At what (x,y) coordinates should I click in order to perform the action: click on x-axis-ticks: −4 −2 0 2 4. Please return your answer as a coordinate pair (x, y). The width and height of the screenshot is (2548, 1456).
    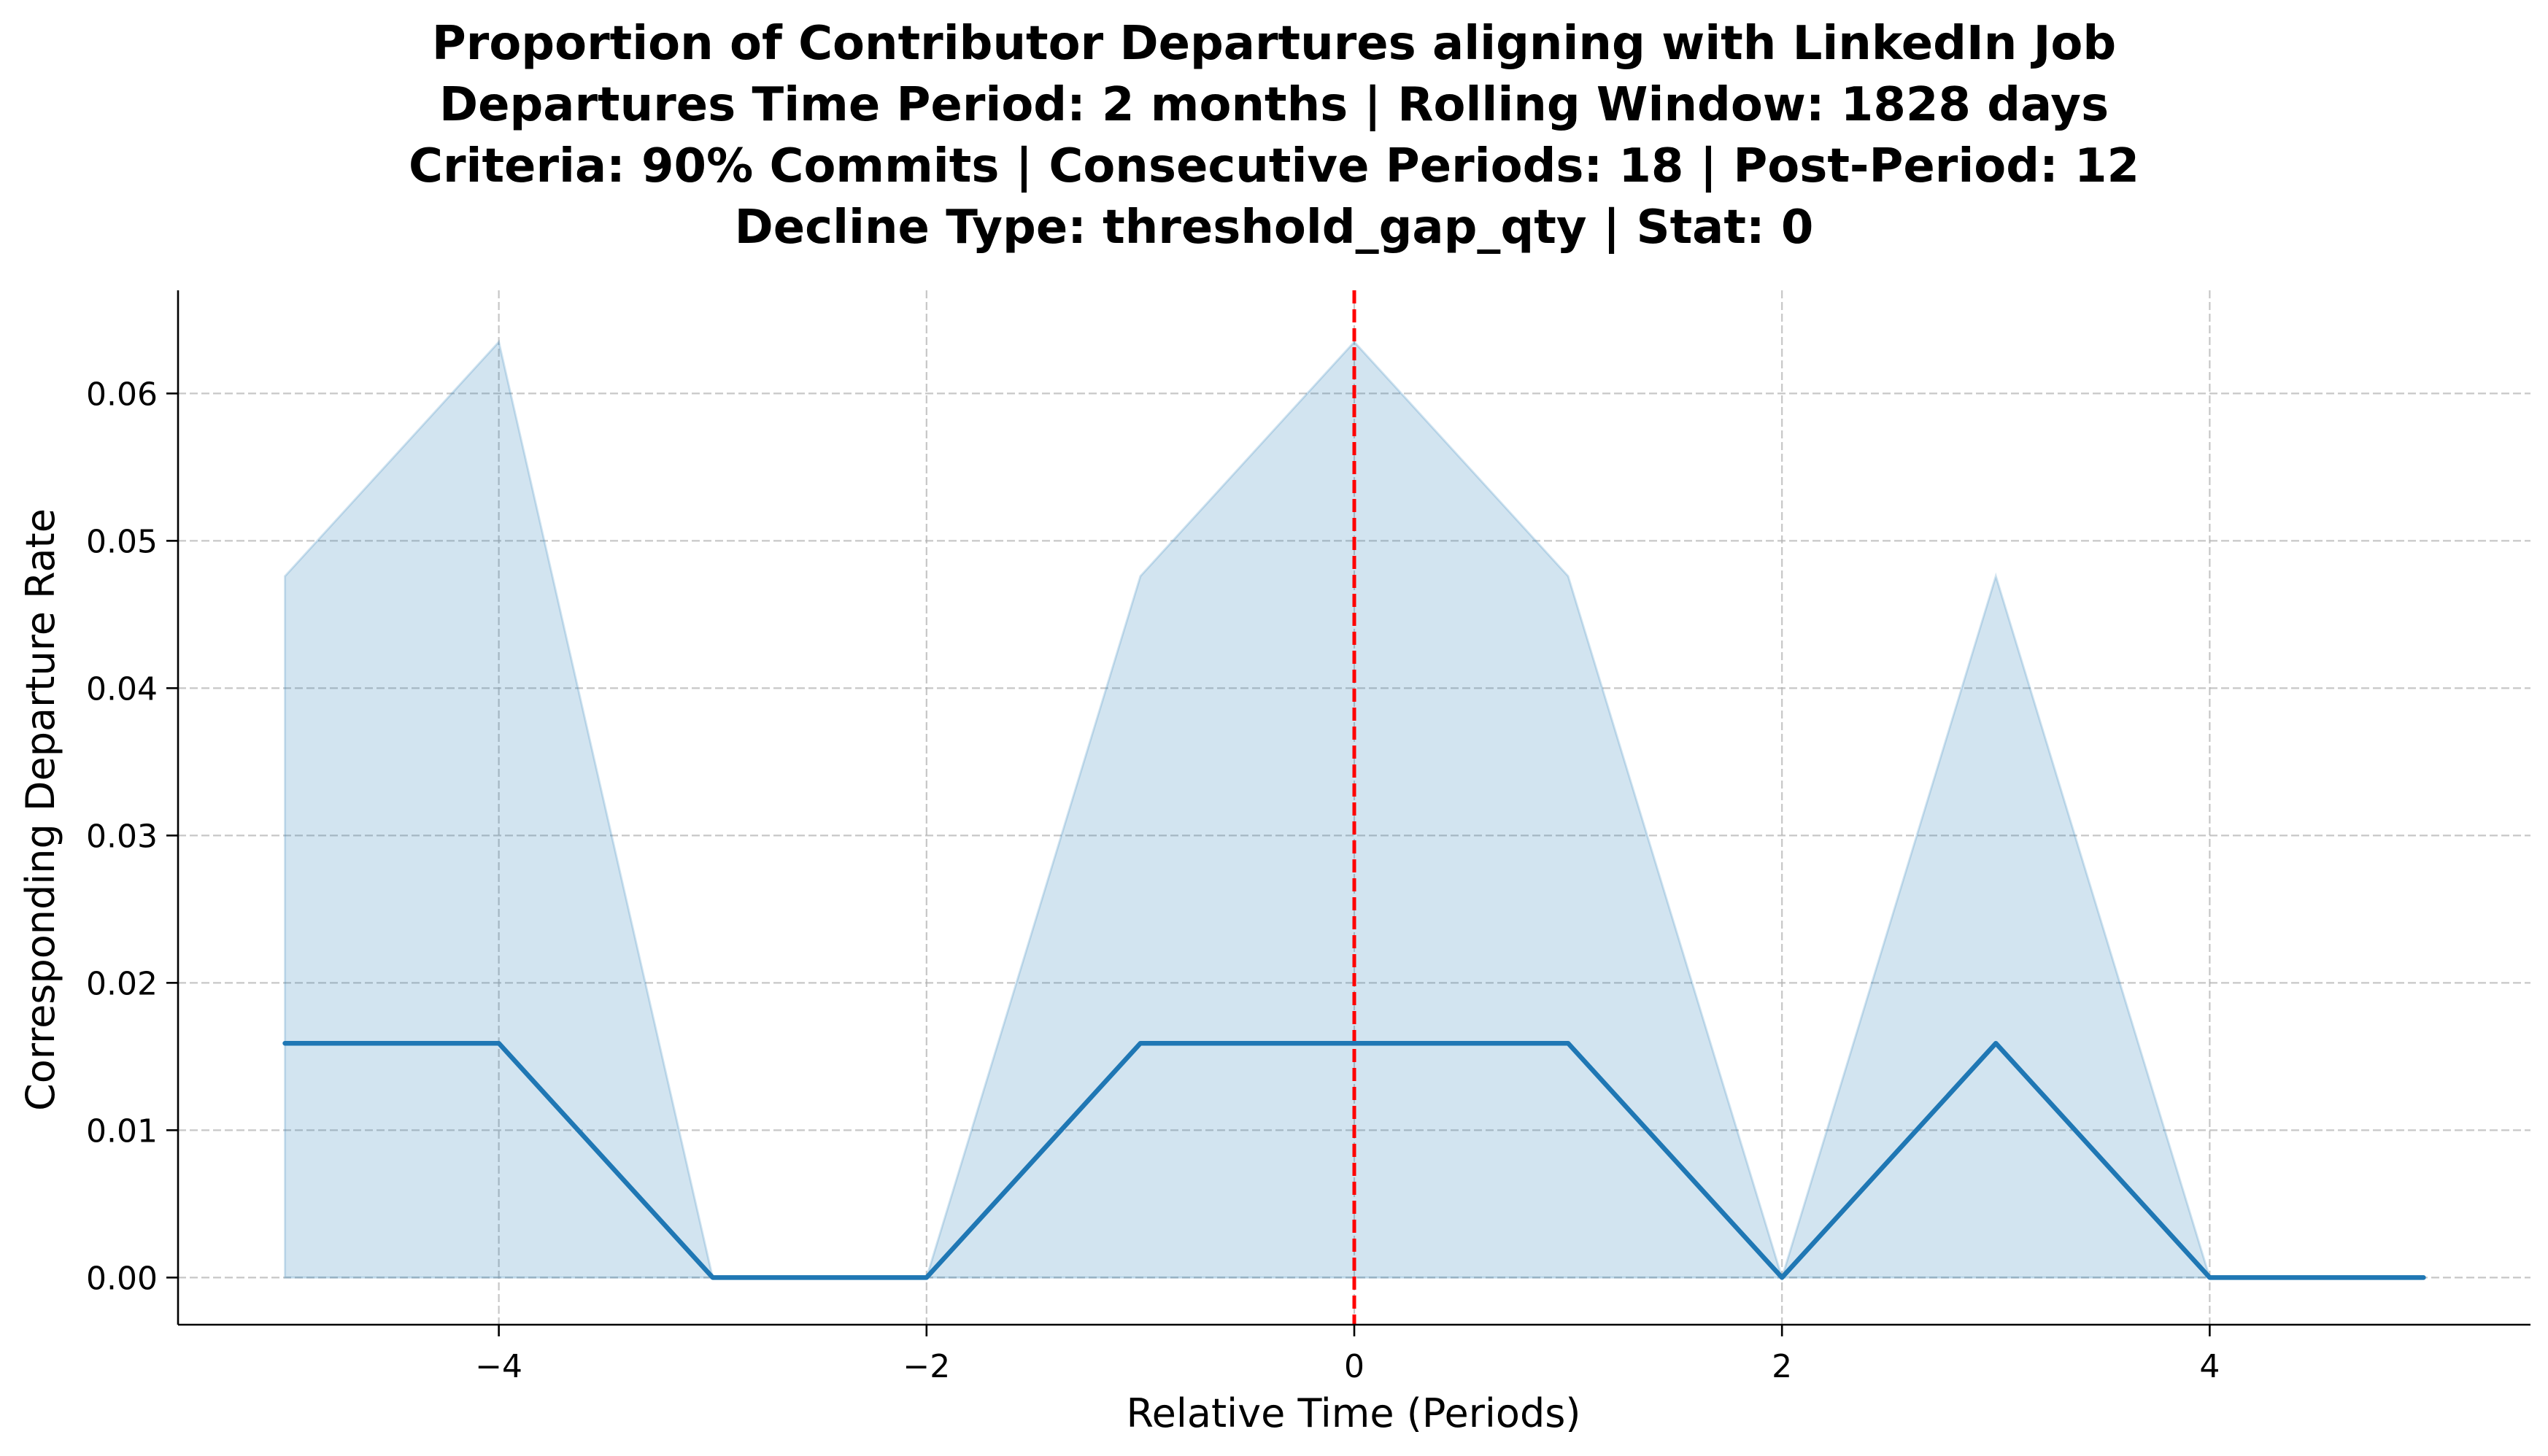
    Looking at the image, I should click on (1347, 1355).